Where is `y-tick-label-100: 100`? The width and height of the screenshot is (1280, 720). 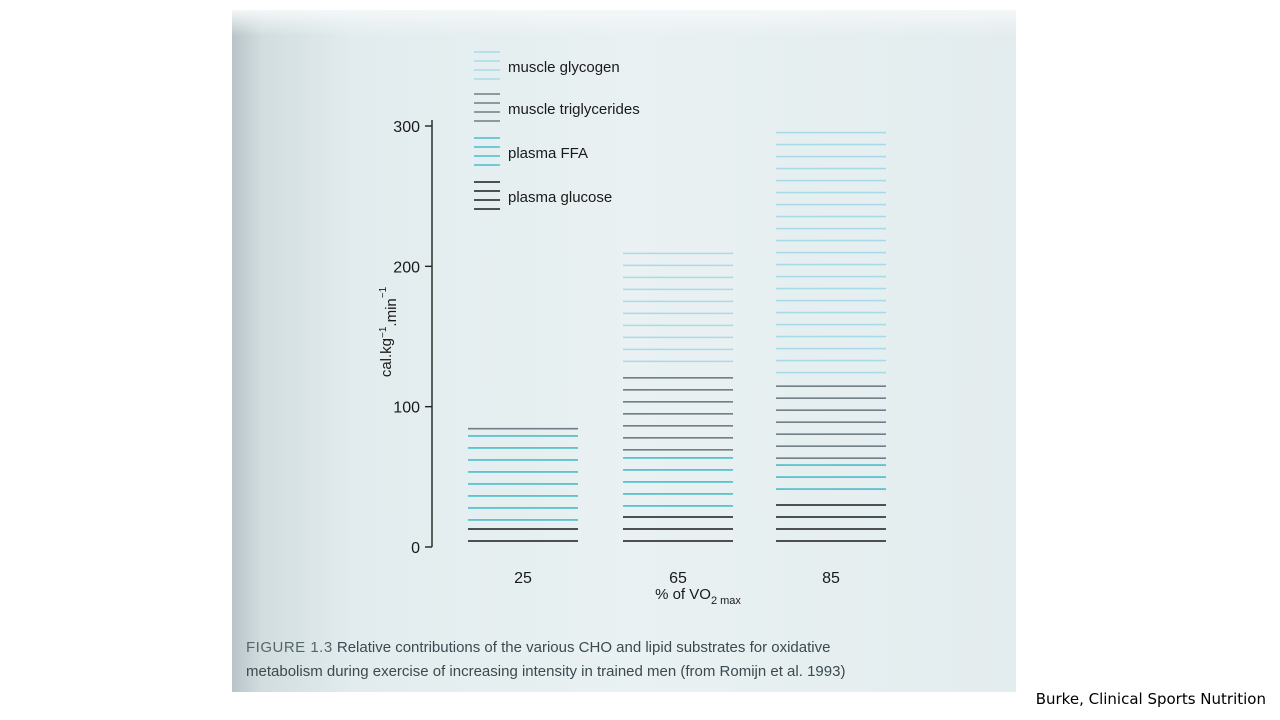 y-tick-label-100: 100 is located at coordinates (406, 408).